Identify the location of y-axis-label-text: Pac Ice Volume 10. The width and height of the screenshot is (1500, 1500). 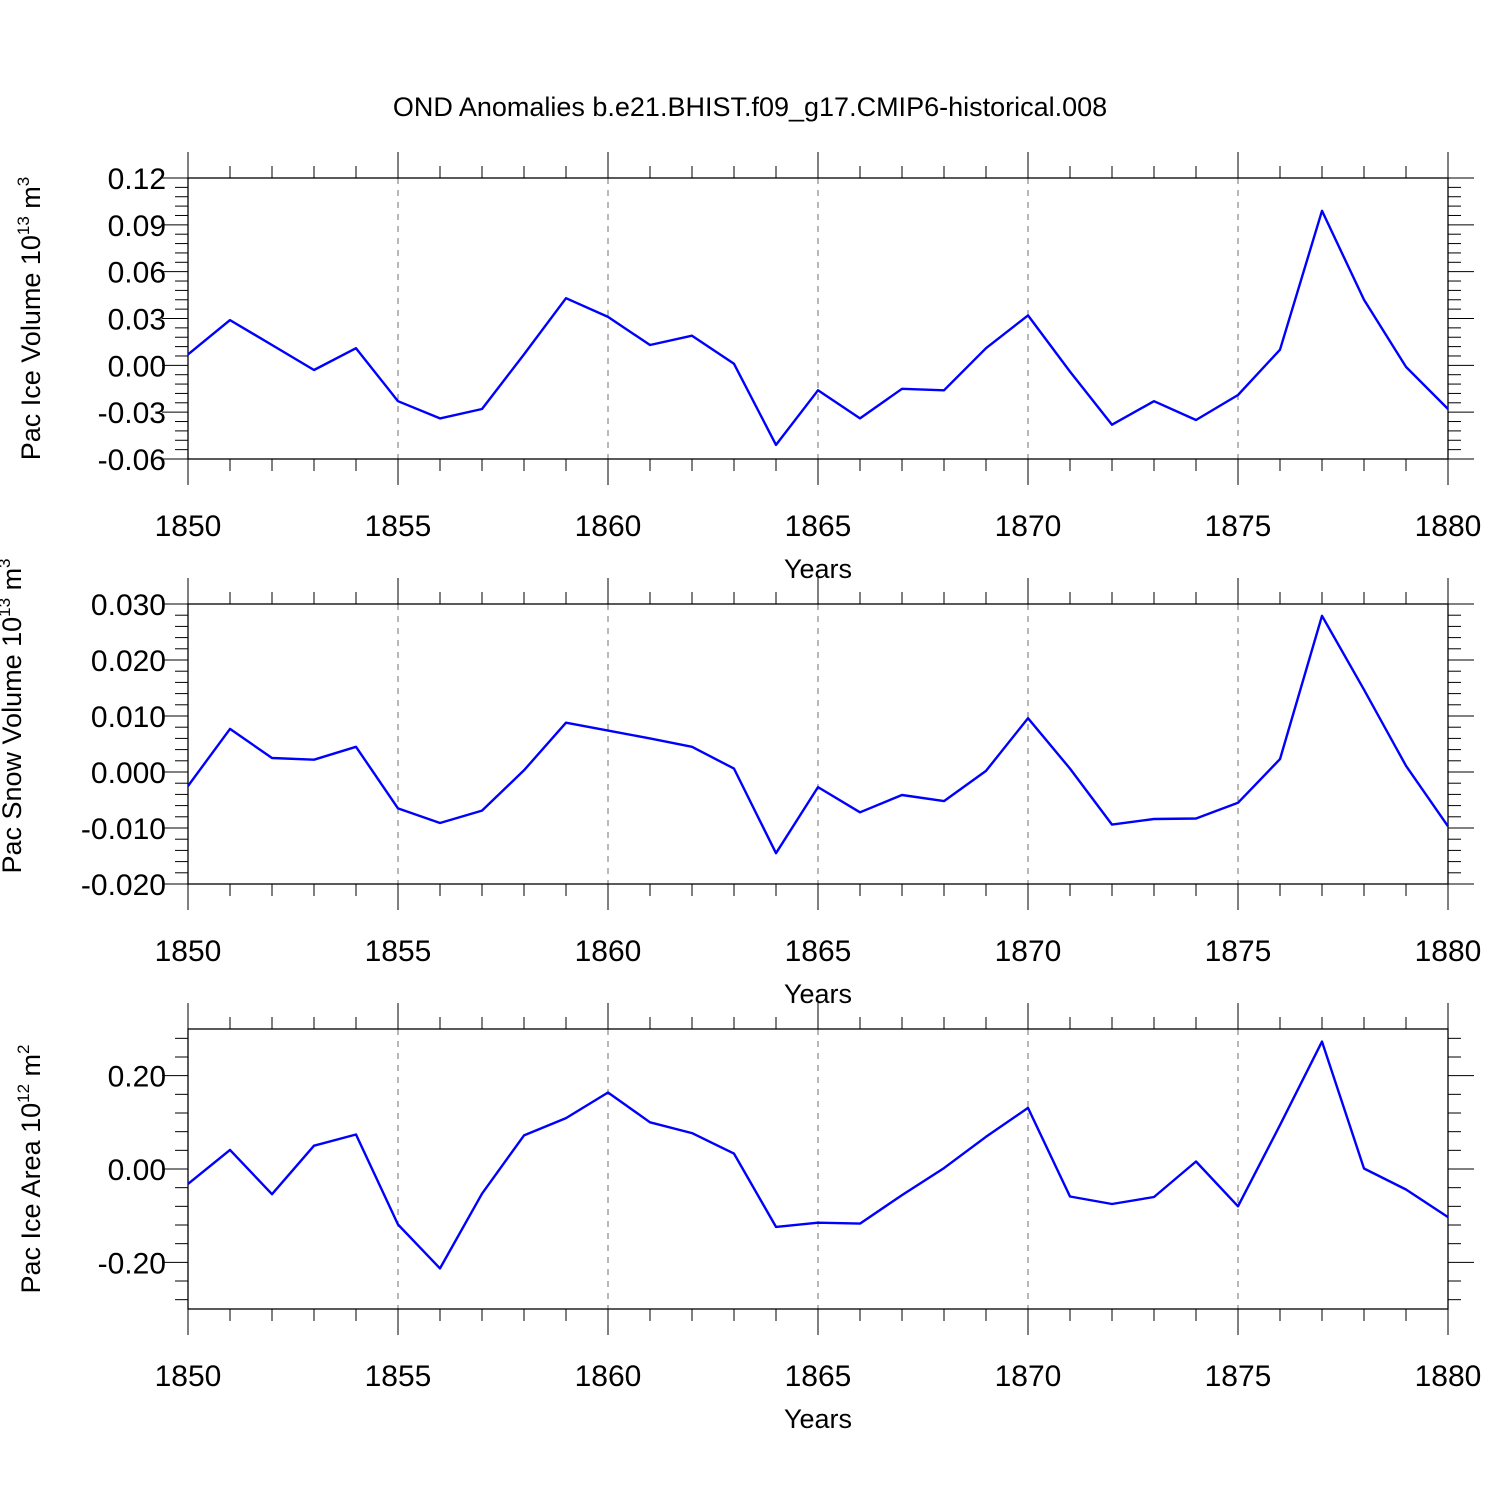
(31, 347).